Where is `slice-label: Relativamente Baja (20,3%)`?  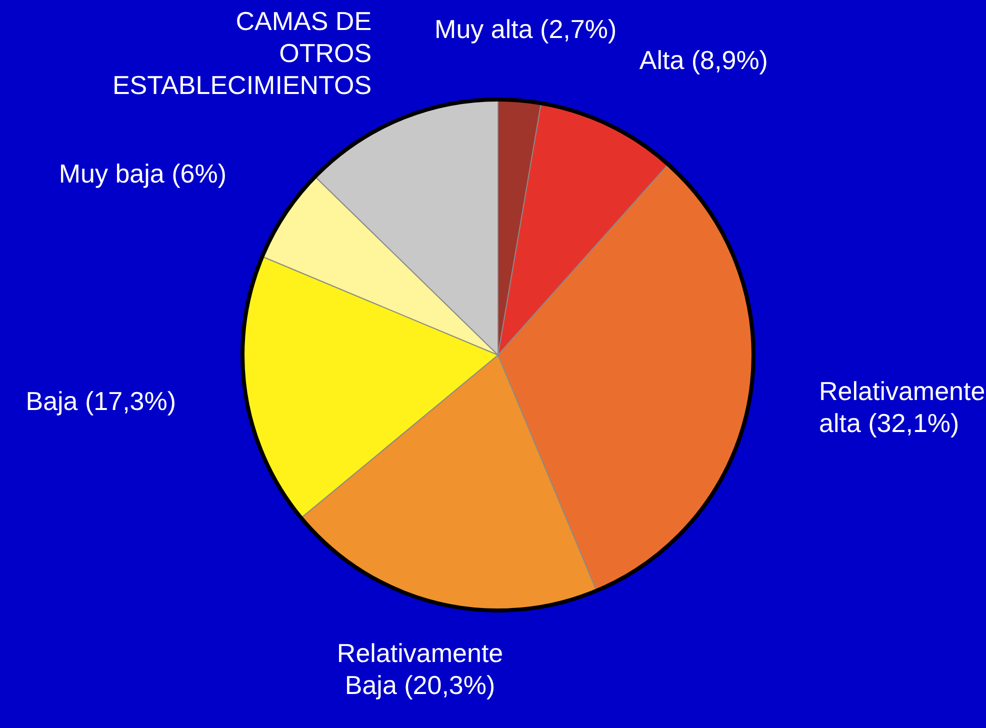
slice-label: Relativamente Baja (20,3%) is located at coordinates (420, 669).